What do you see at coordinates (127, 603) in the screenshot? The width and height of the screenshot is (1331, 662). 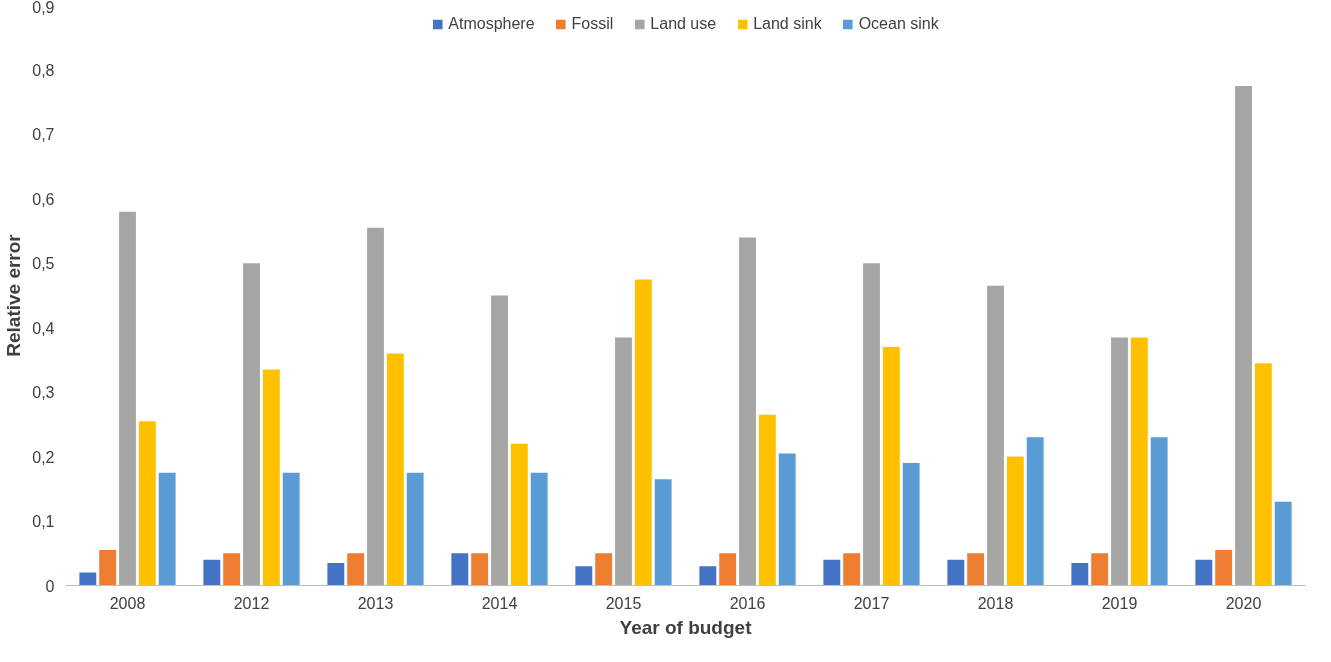 I see `x-tick-label: 2008` at bounding box center [127, 603].